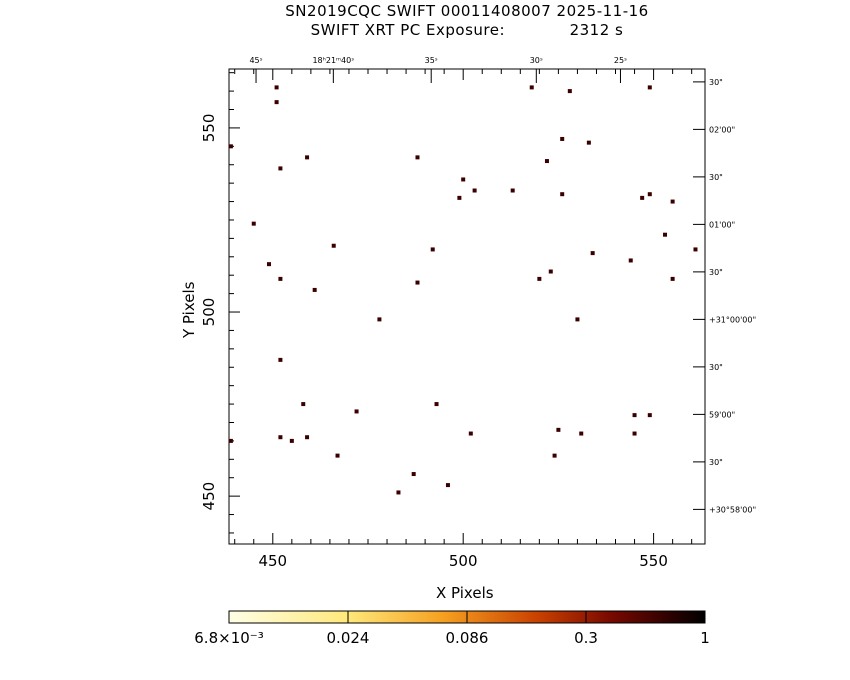 Image resolution: width=850 pixels, height=680 pixels. What do you see at coordinates (536, 60) in the screenshot?
I see `ra-tick-label: 30ˢ` at bounding box center [536, 60].